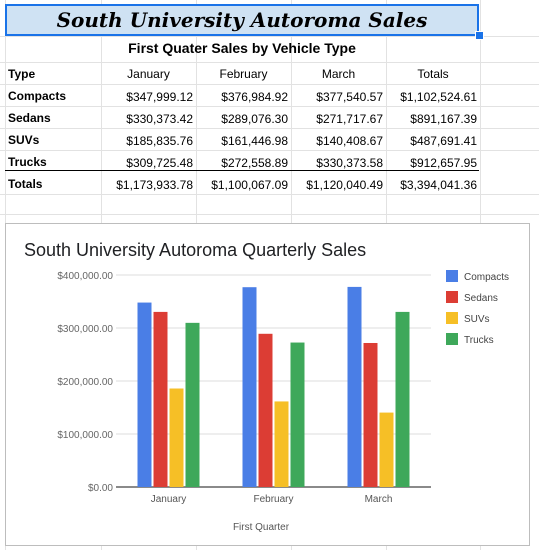  I want to click on bar-trucks-january, so click(192, 404).